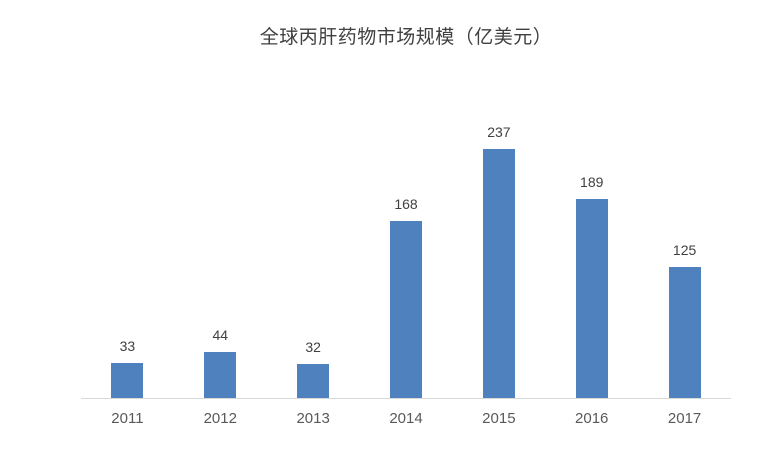 The image size is (763, 461). What do you see at coordinates (499, 132) in the screenshot?
I see `bar-value-label: 237` at bounding box center [499, 132].